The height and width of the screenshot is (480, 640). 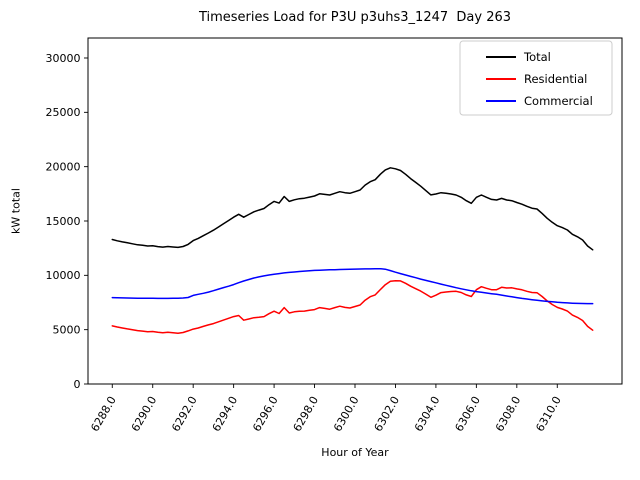 What do you see at coordinates (225, 414) in the screenshot?
I see `x-tick-label: 6294.0` at bounding box center [225, 414].